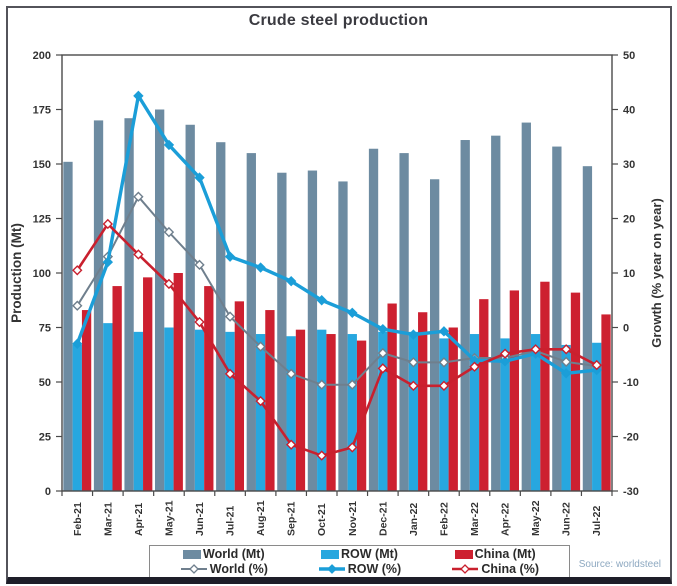 This screenshot has width=677, height=586. Describe the element at coordinates (383, 518) in the screenshot. I see `x-label-dec-21: Dec-21` at that location.